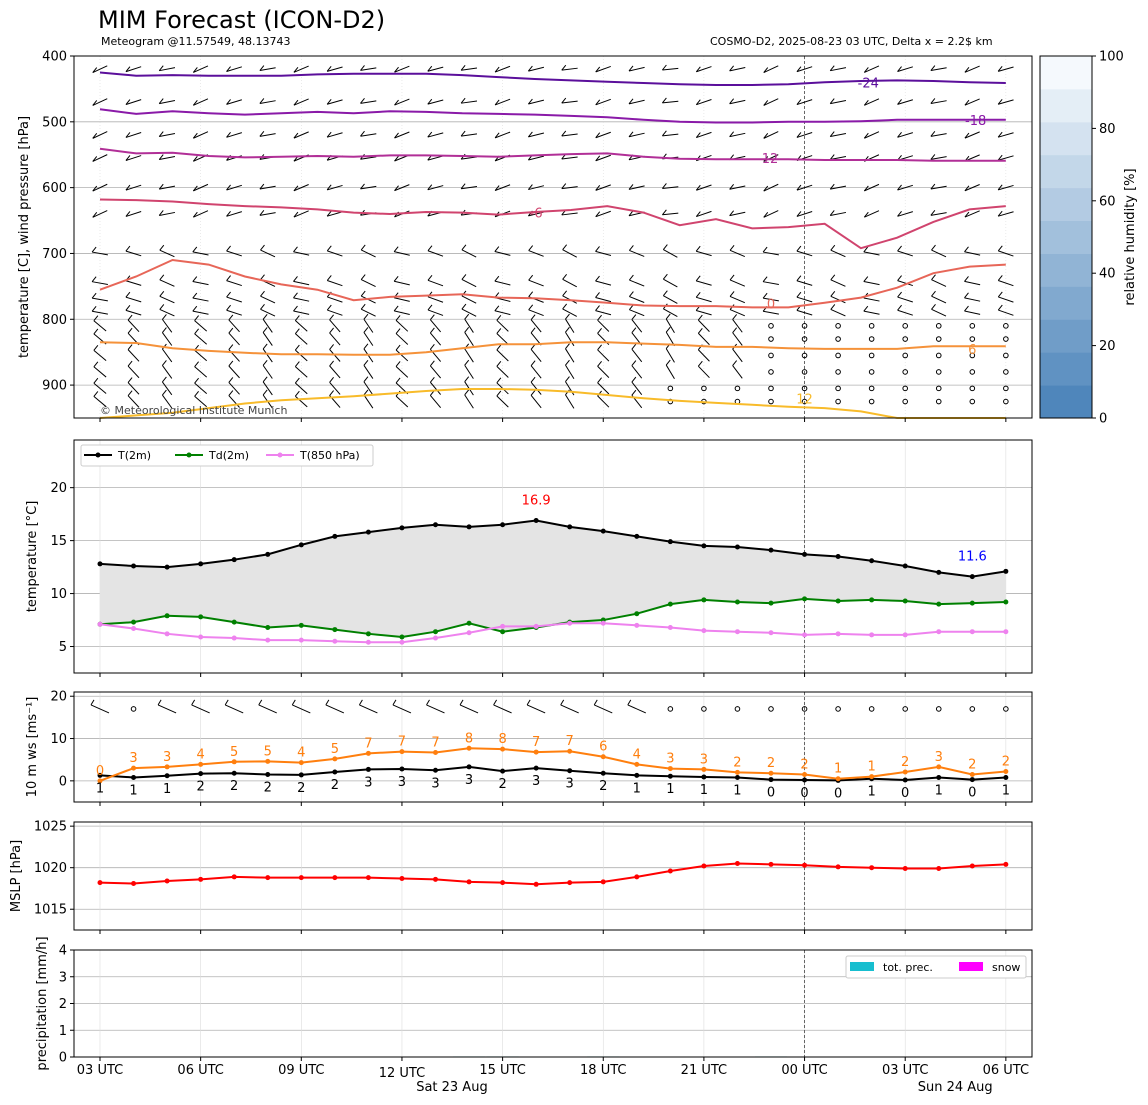 The height and width of the screenshot is (1105, 1148). I want to click on wind-gust-label: 3, so click(167, 757).